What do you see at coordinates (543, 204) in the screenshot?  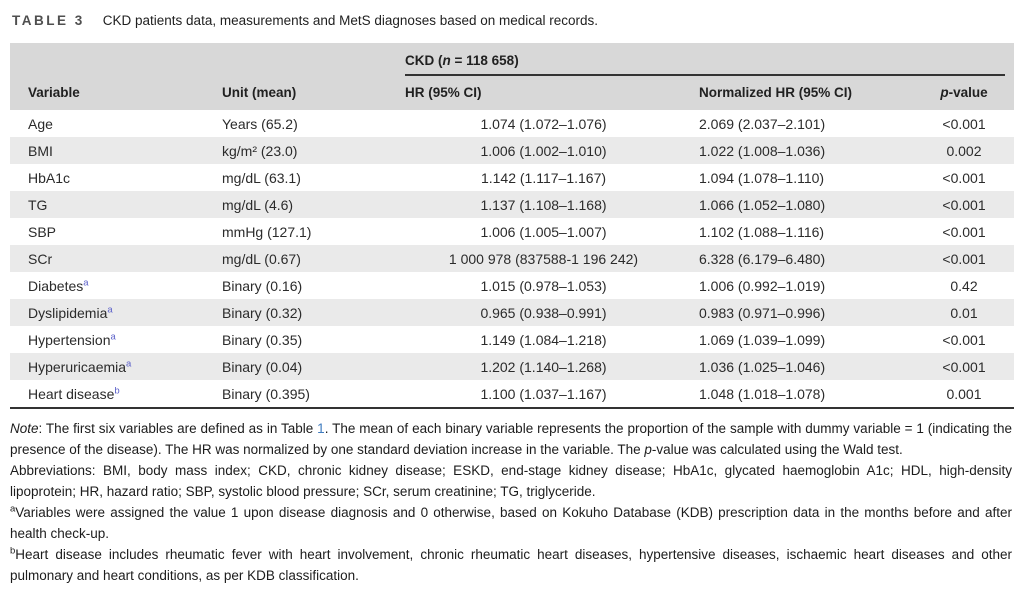 I see `cell-hr-ci: 1.137 (1.108–1.168)` at bounding box center [543, 204].